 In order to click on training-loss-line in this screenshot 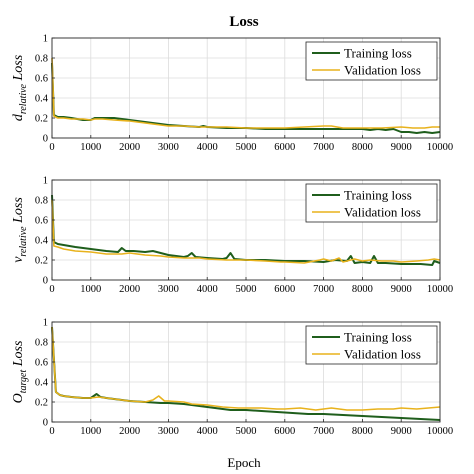, I will do `click(246, 230)`.